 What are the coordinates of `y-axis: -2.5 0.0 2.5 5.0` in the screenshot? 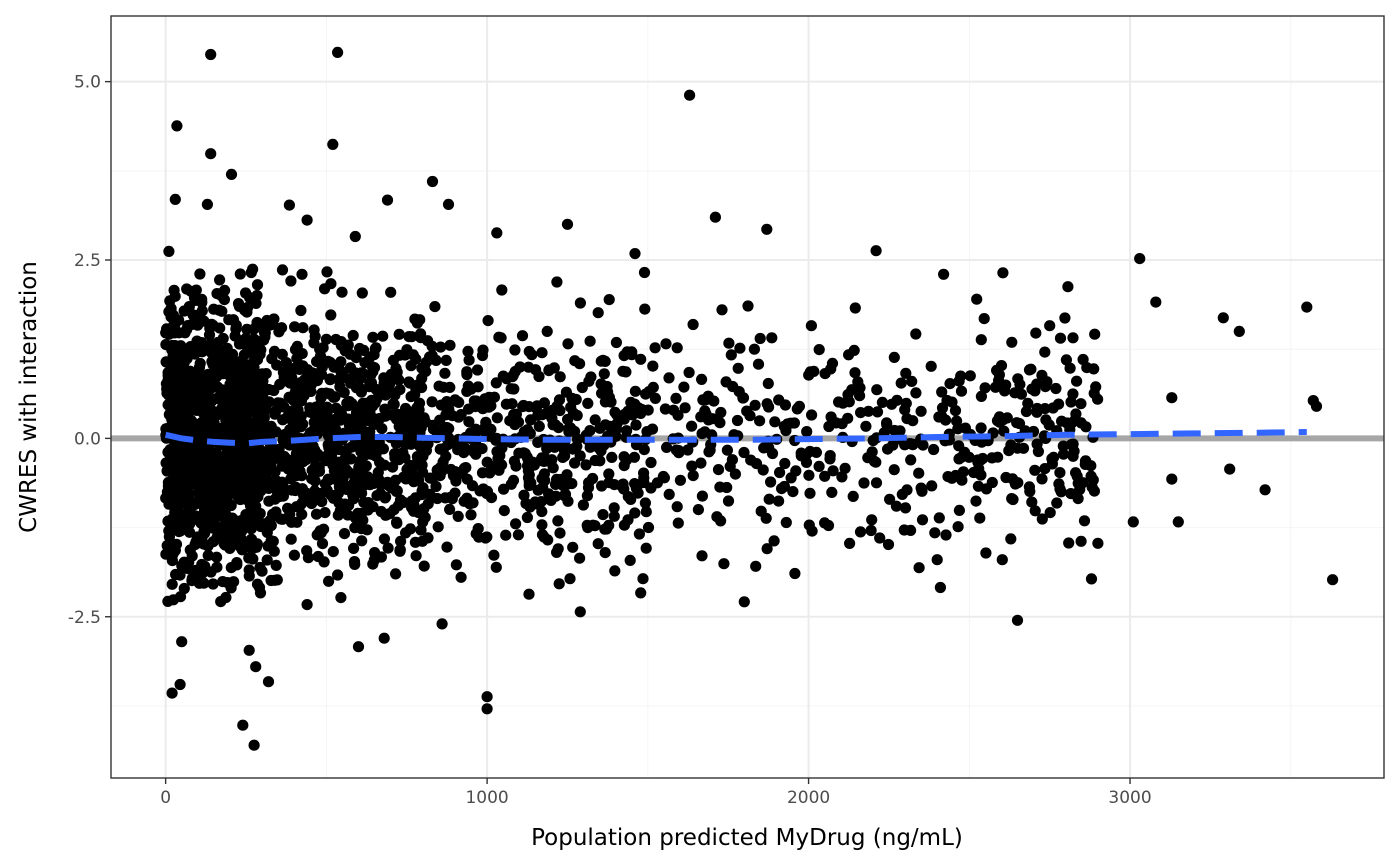 It's located at (89, 350).